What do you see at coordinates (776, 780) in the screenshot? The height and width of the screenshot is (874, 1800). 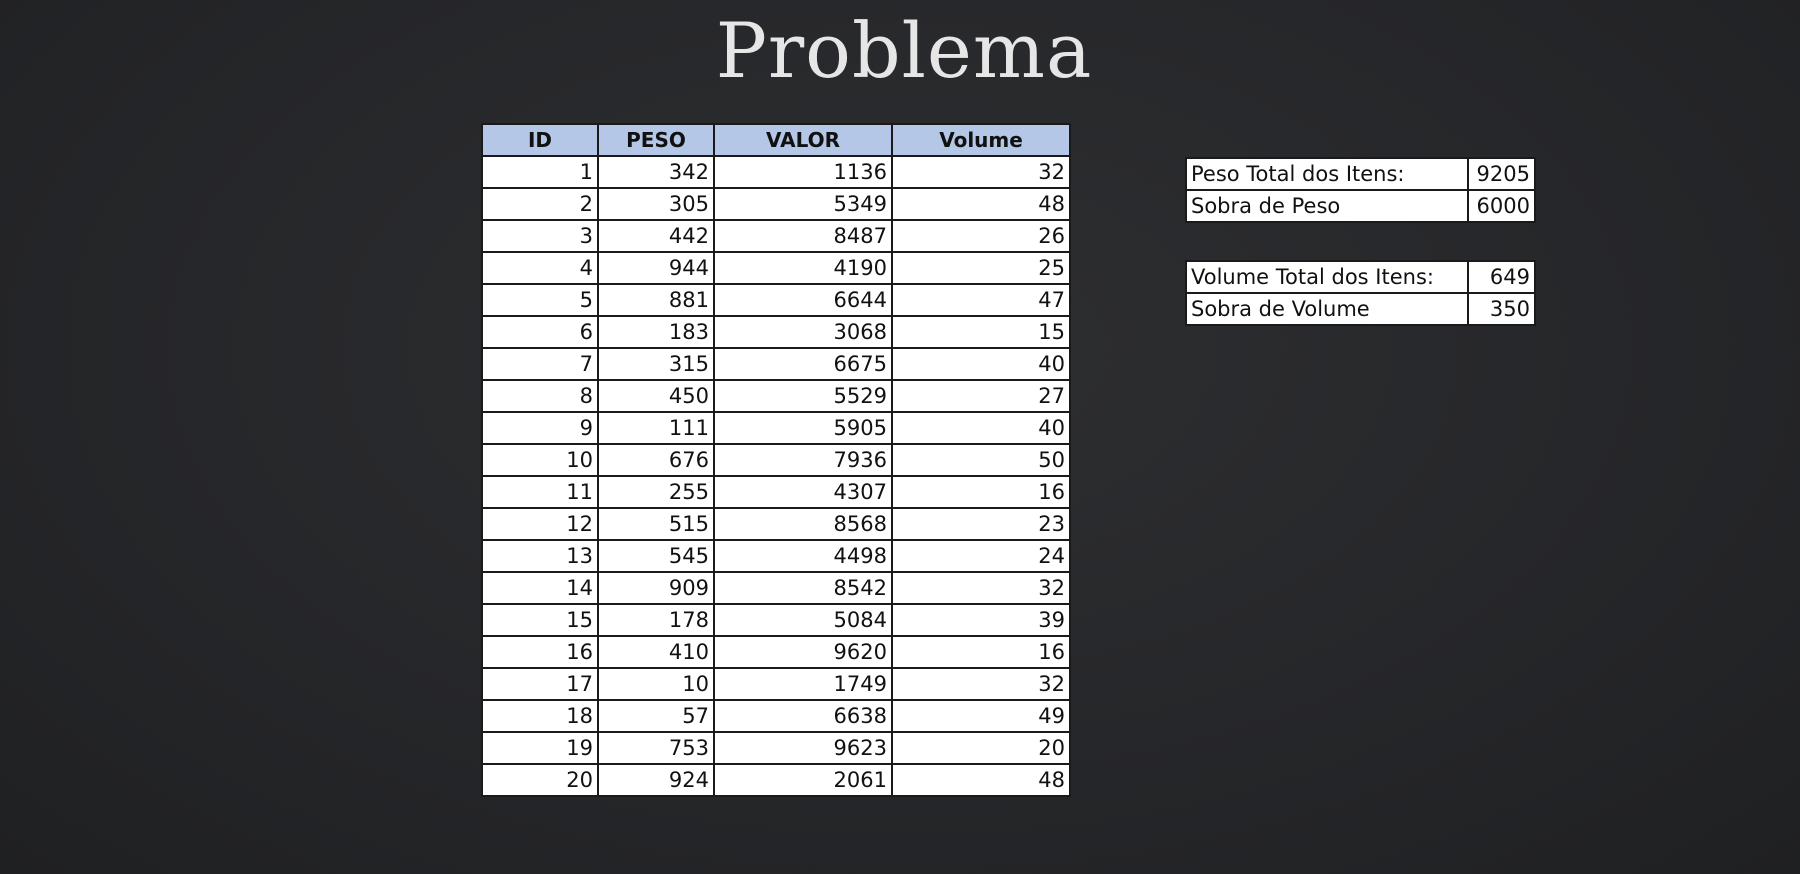 I see `table-row: 20 924 2061 48` at bounding box center [776, 780].